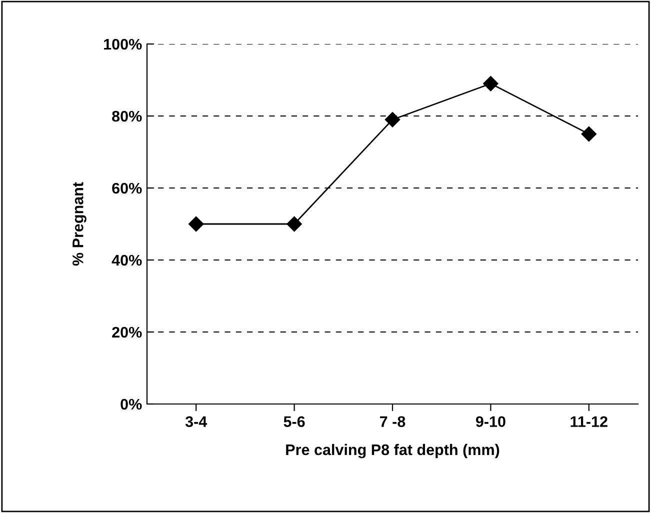 Image resolution: width=651 pixels, height=513 pixels. What do you see at coordinates (127, 332) in the screenshot?
I see `y-tick-label: 20%` at bounding box center [127, 332].